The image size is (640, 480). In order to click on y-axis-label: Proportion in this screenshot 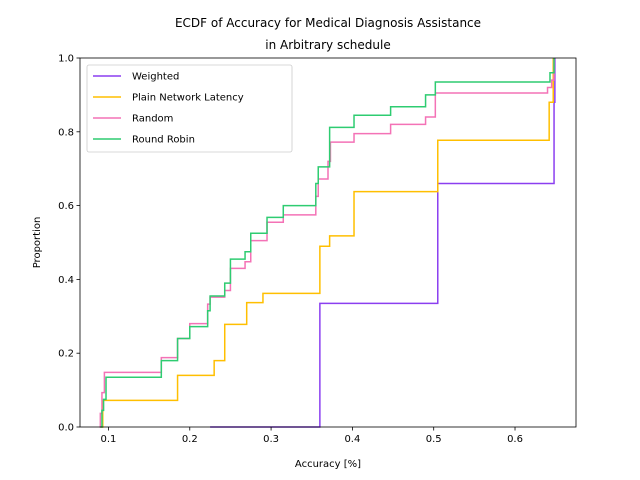, I will do `click(37, 243)`.